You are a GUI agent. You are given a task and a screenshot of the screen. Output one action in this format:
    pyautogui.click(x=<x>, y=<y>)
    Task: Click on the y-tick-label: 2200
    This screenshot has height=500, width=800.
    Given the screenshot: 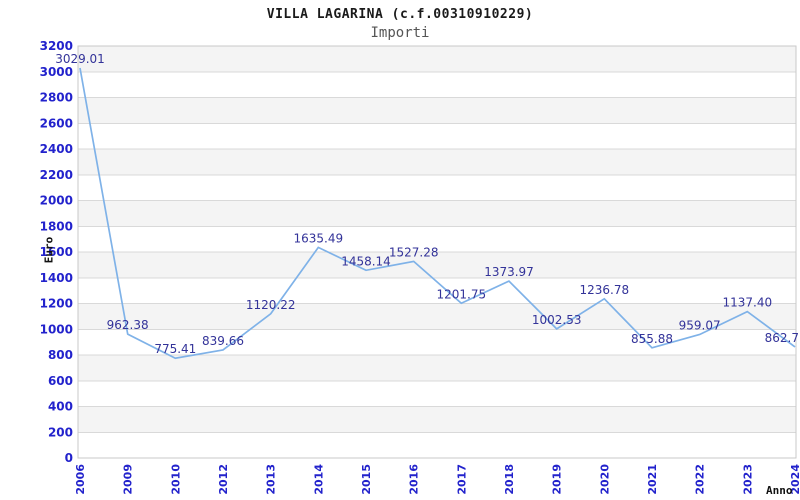 What is the action you would take?
    pyautogui.click(x=56, y=175)
    